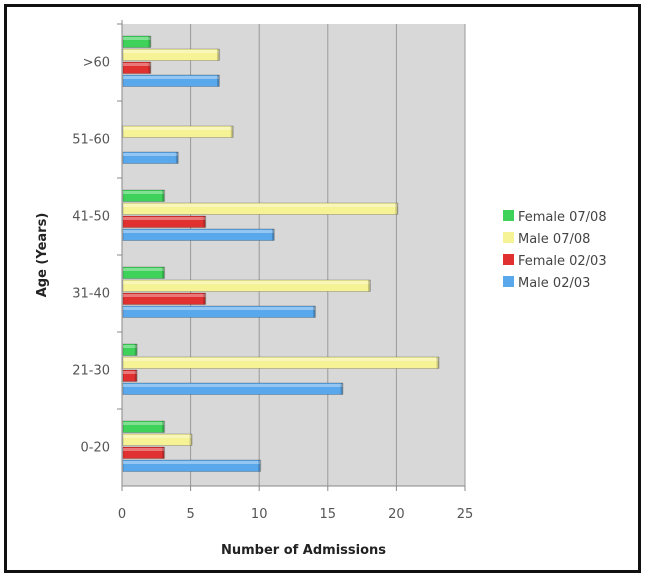  What do you see at coordinates (91, 293) in the screenshot?
I see `y-tick-label-31-40: 31-40` at bounding box center [91, 293].